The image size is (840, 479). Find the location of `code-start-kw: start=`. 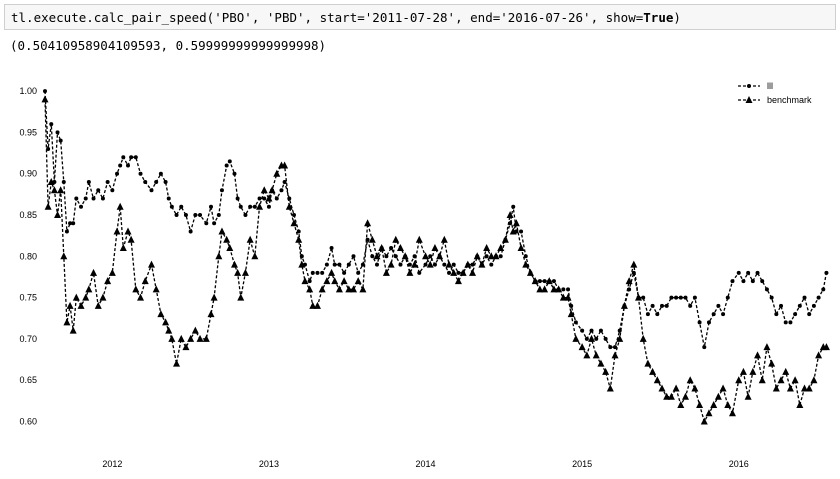

code-start-kw: start= is located at coordinates (342, 17).